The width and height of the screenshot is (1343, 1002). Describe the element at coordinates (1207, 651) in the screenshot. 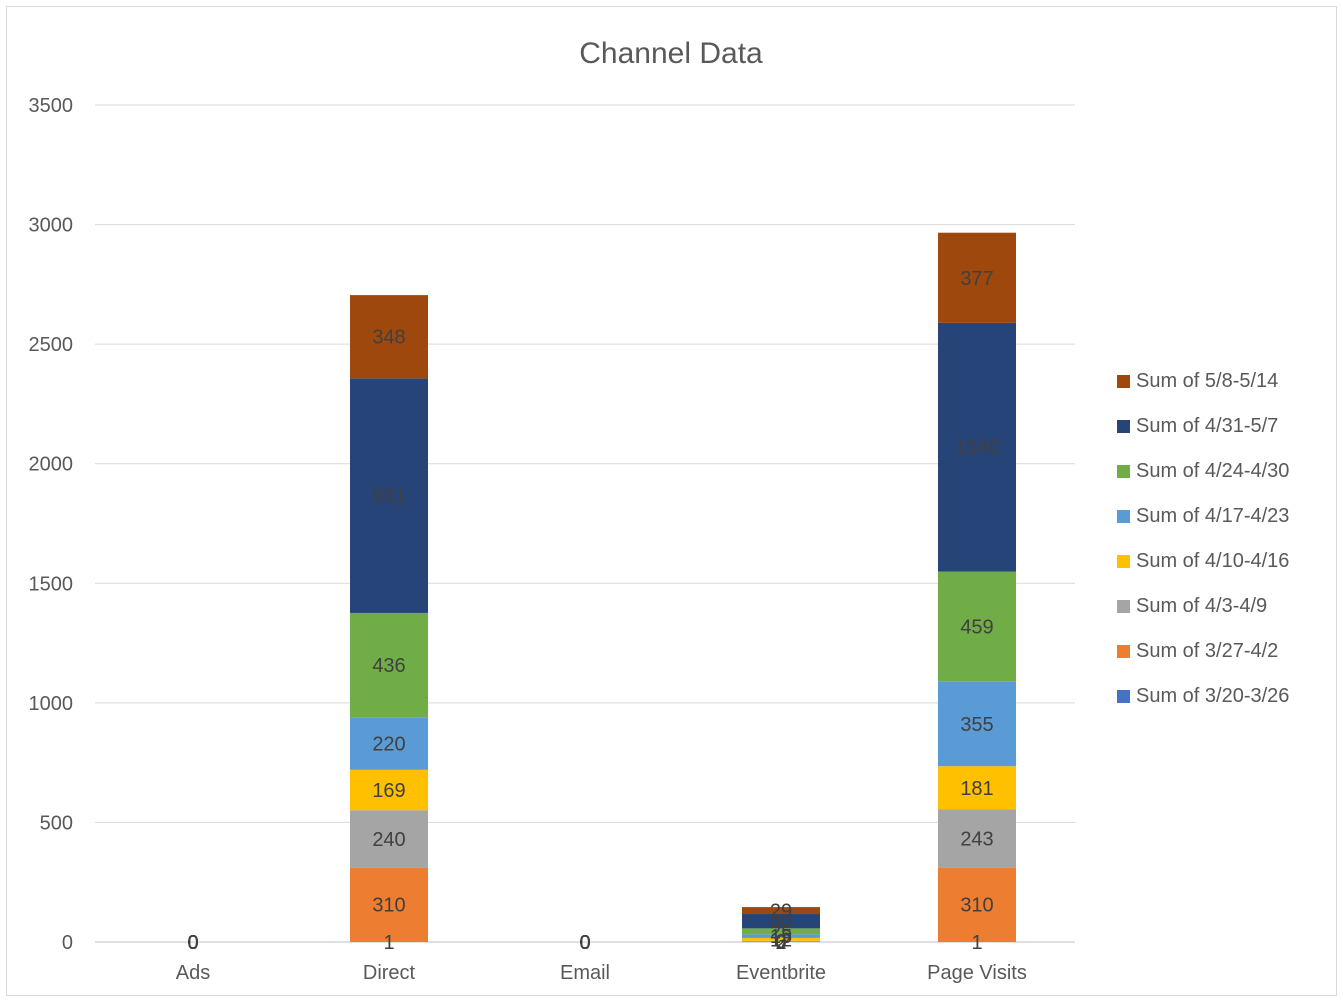

I see `legend-label: Sum of 3/27-4/2` at that location.